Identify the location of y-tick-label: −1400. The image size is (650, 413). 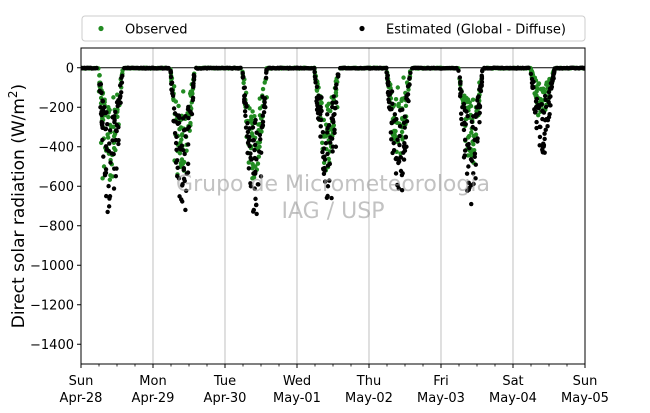
(52, 345).